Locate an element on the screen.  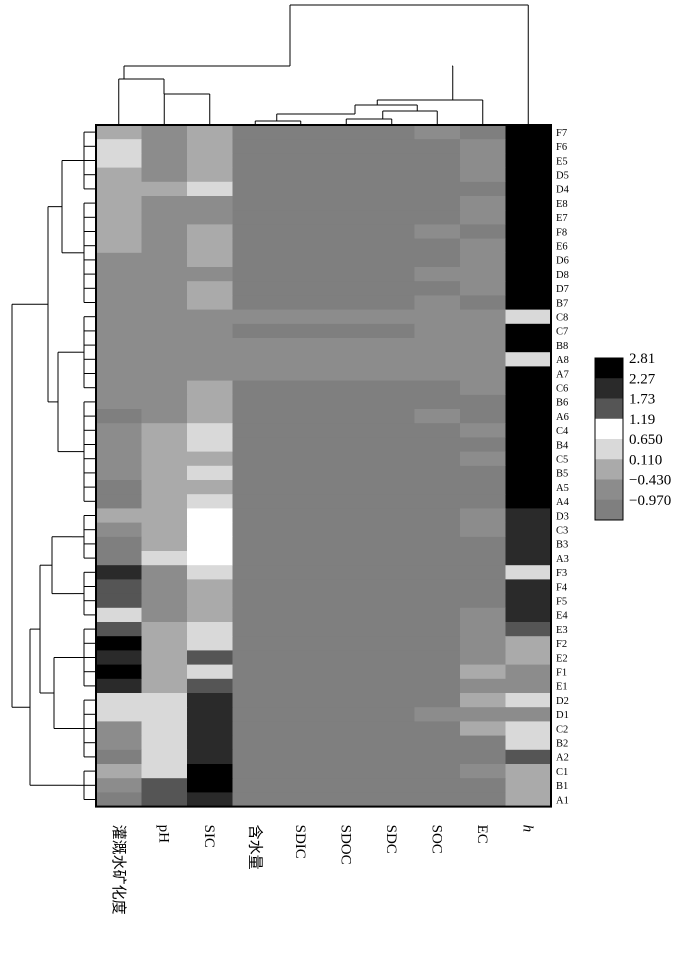
legend-tick-1: 2.81 is located at coordinates (642, 359).